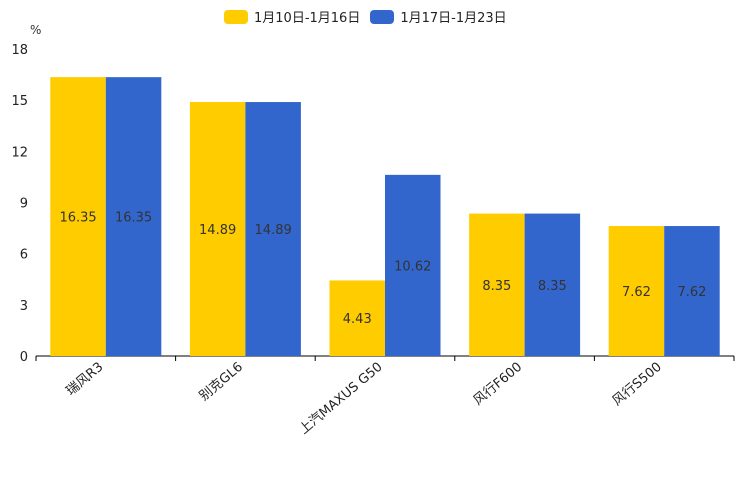 The height and width of the screenshot is (496, 744). I want to click on bar-value-label: 10.62, so click(412, 266).